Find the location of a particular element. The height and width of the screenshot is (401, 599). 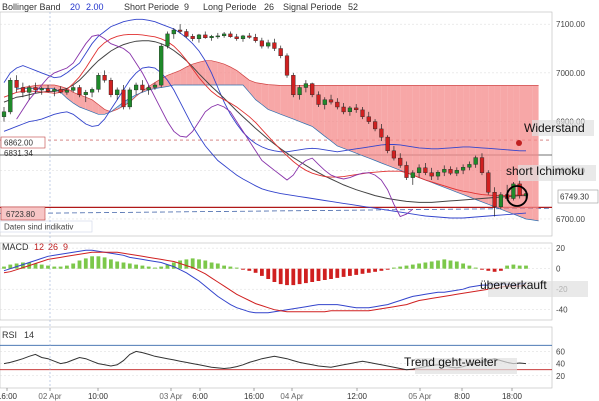

trend-text: Trend geht-weiter is located at coordinates (451, 362).